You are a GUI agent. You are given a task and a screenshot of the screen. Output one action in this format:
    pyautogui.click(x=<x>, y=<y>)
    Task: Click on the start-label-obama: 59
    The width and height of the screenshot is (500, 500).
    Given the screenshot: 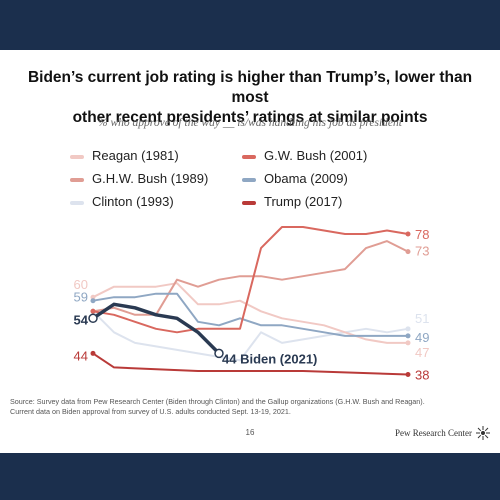 What is the action you would take?
    pyautogui.click(x=81, y=297)
    